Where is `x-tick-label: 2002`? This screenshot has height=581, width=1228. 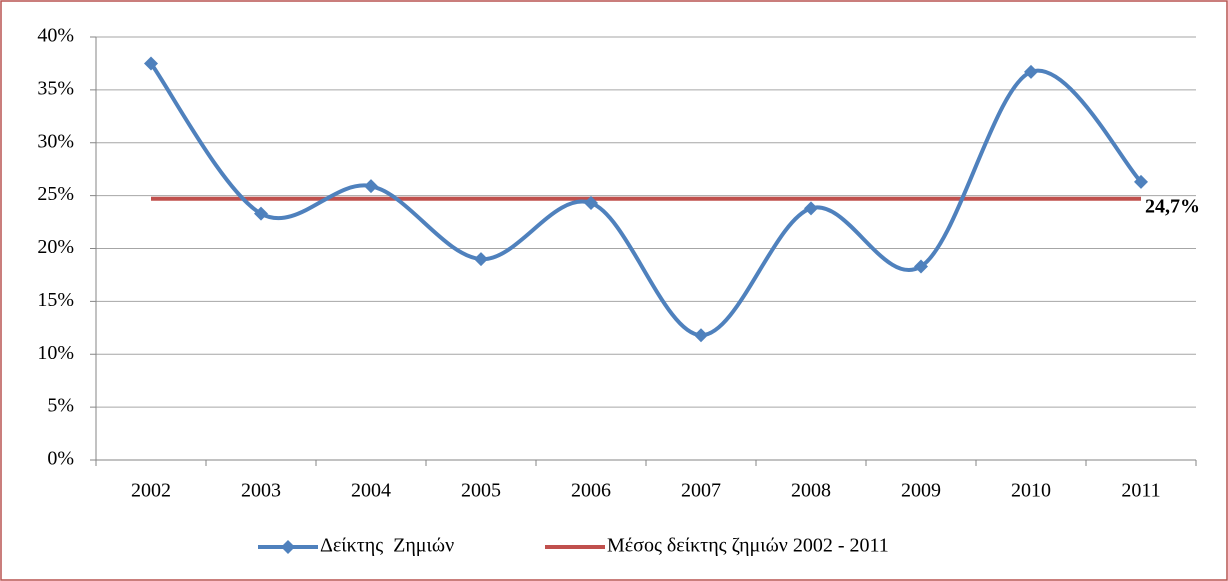
x-tick-label: 2002 is located at coordinates (151, 491).